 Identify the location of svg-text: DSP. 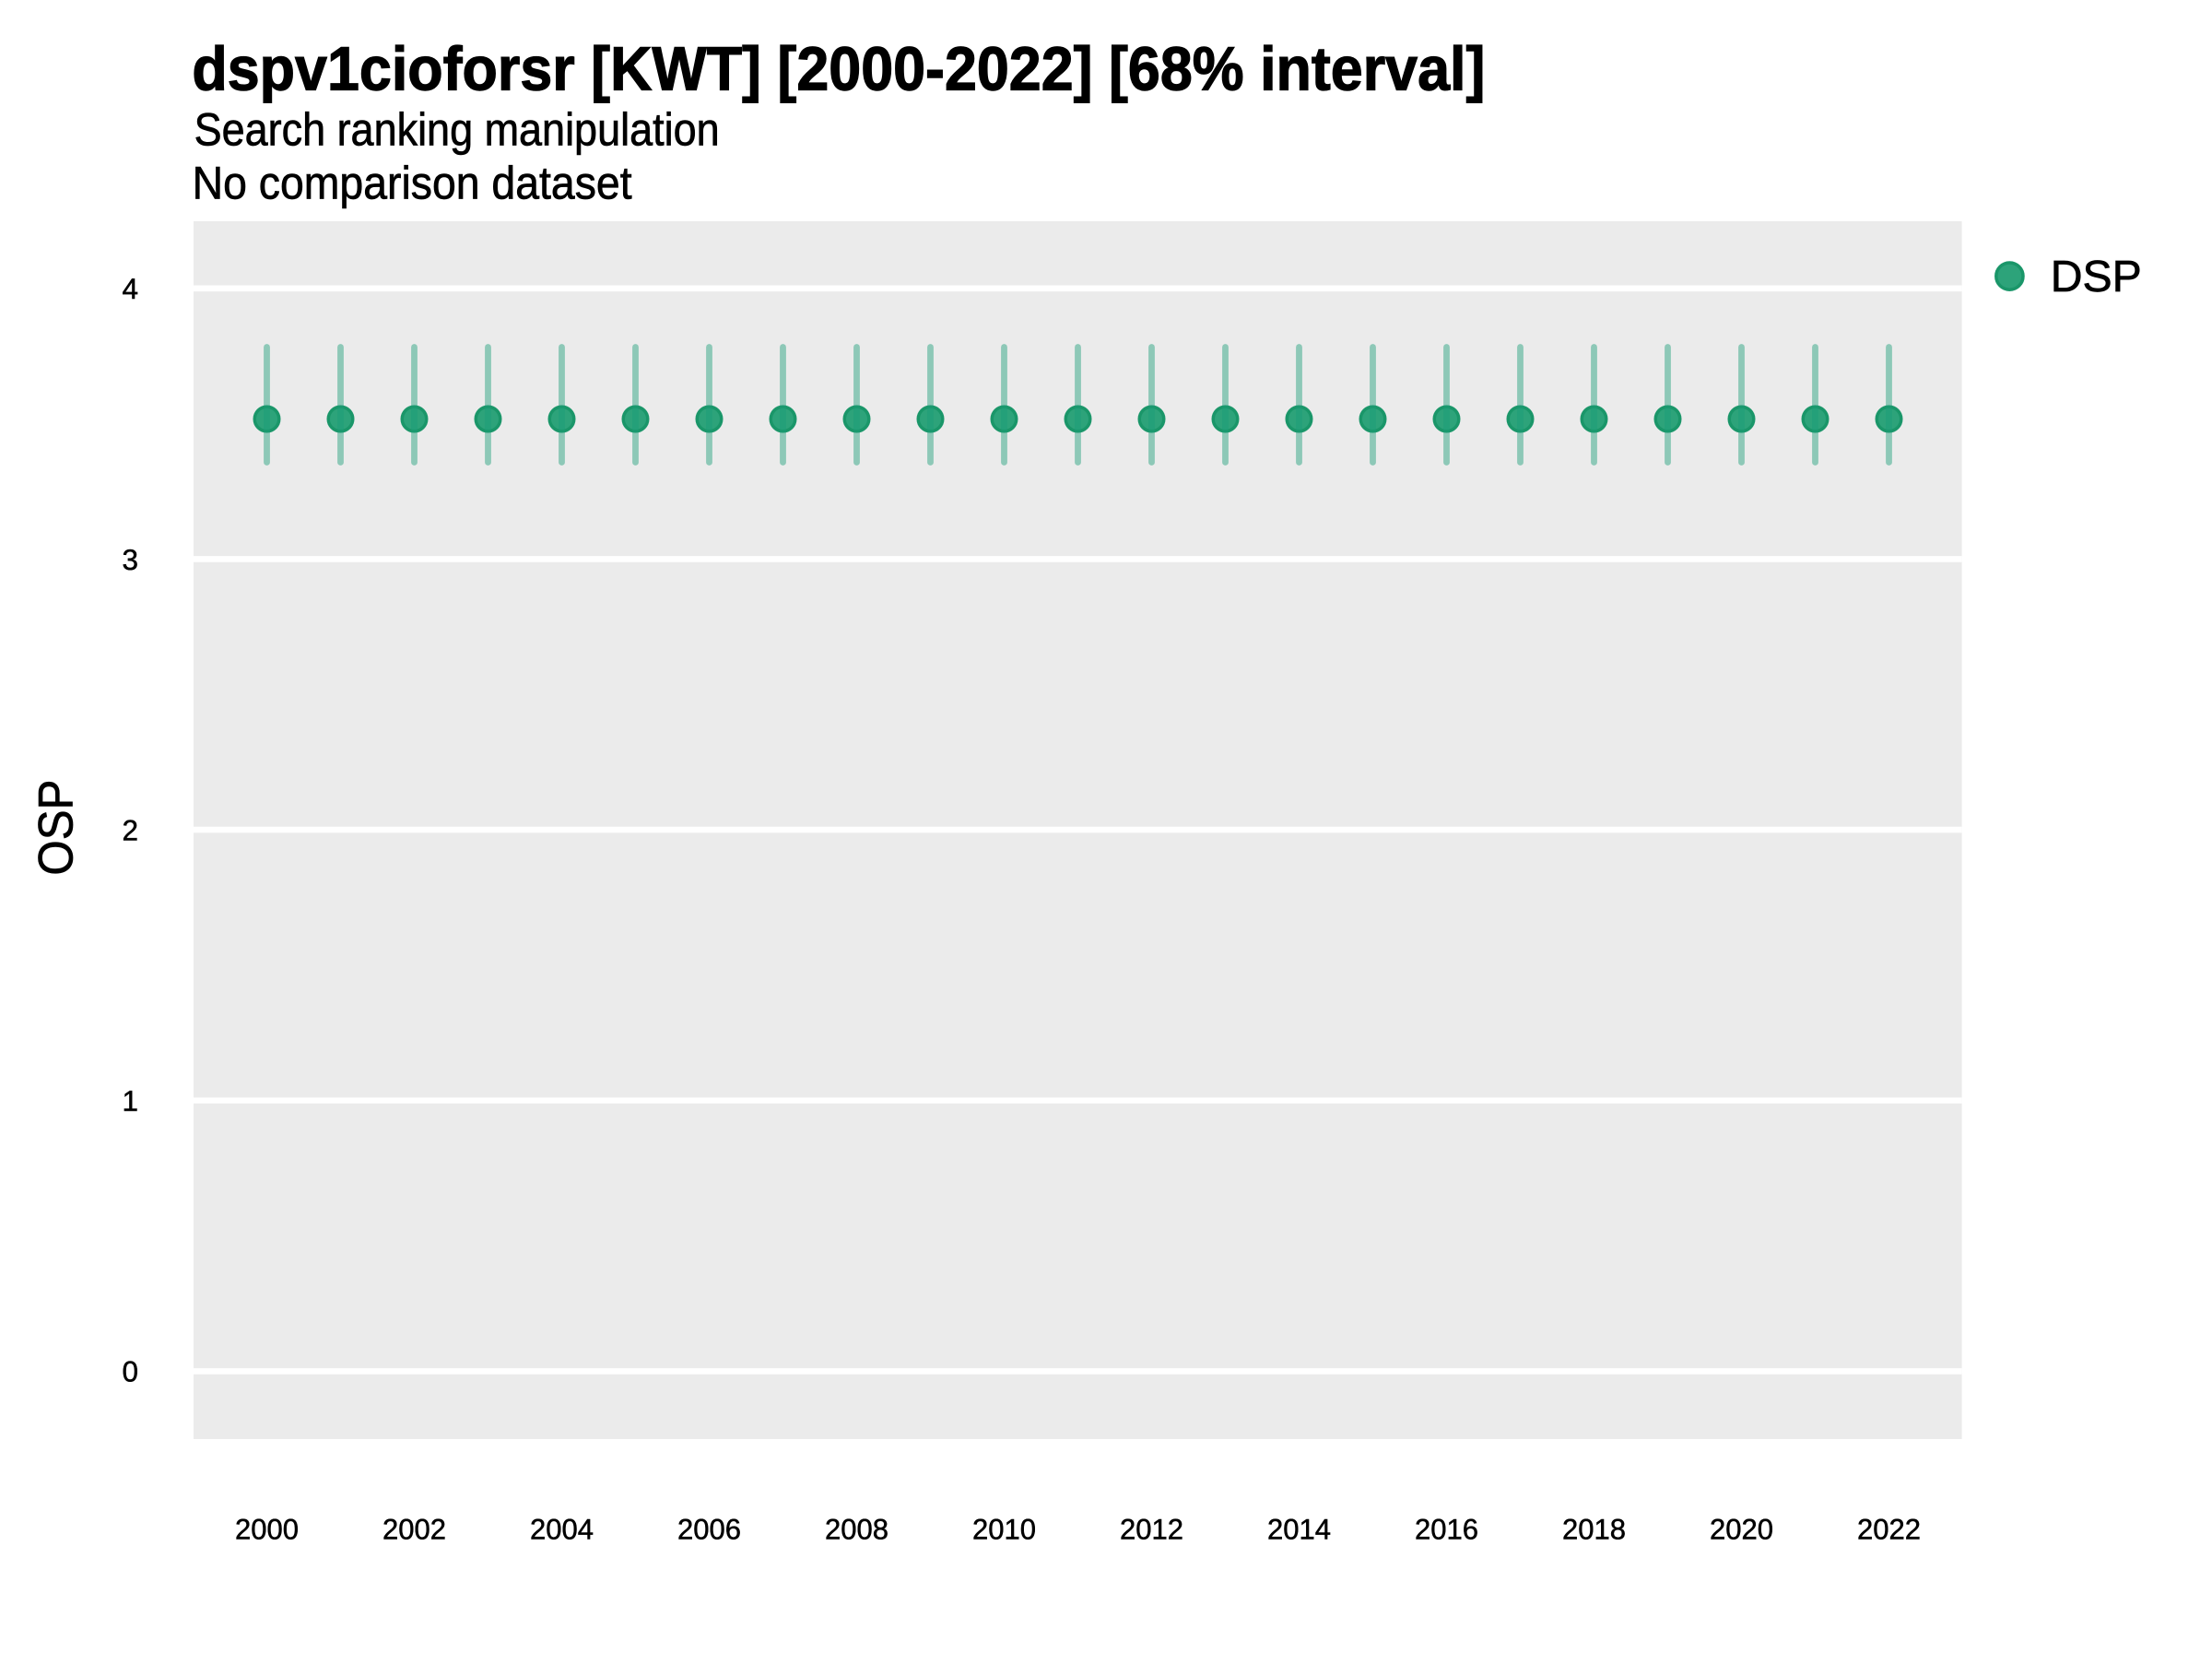
(2096, 277).